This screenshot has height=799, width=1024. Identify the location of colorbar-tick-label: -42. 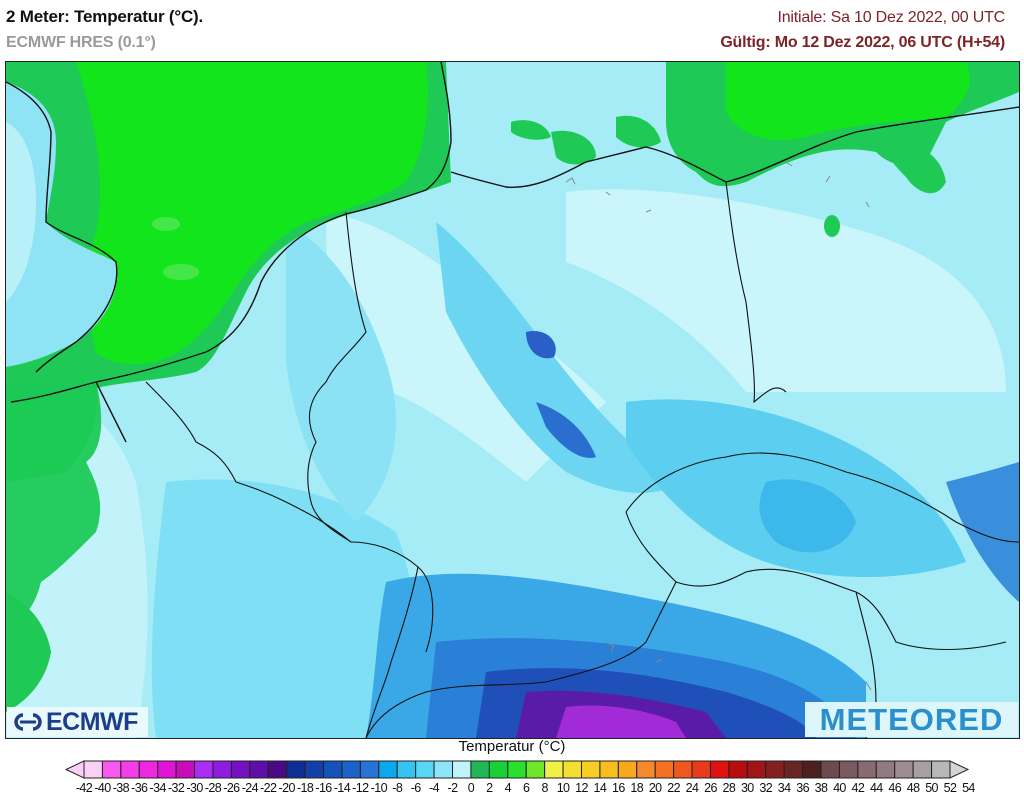
(84, 788).